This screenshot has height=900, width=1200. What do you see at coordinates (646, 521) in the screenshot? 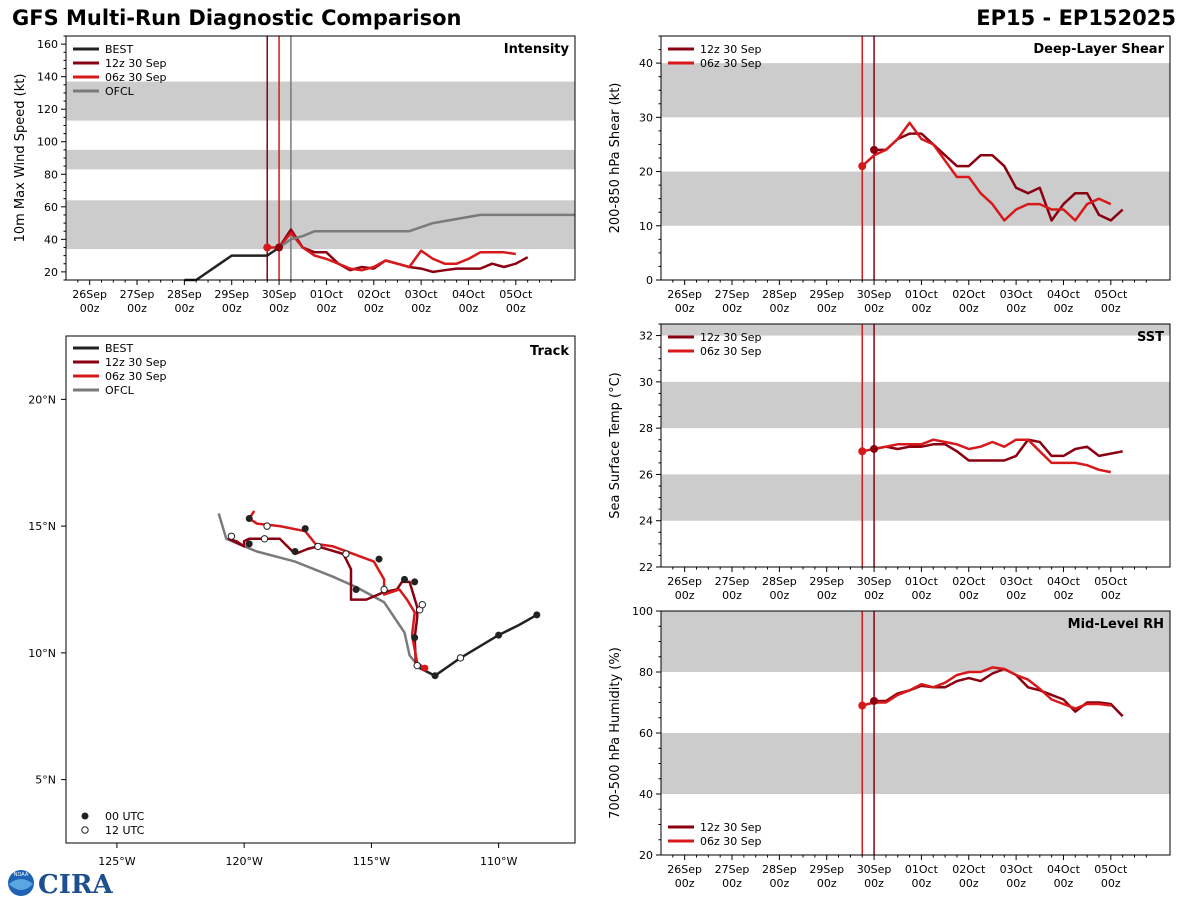
I see `sst-ytick-label: 24` at bounding box center [646, 521].